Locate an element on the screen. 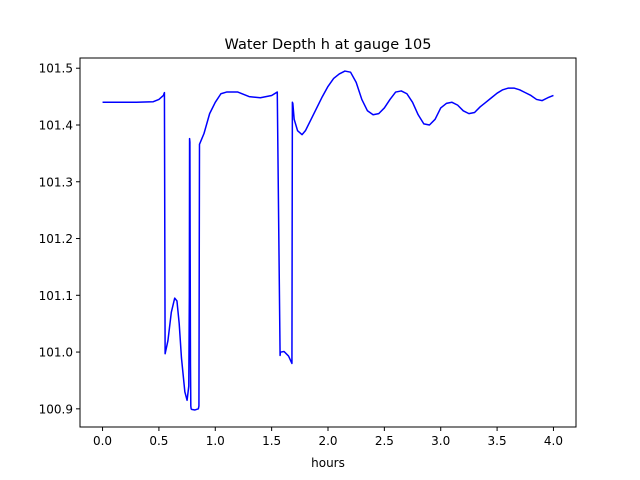 Image resolution: width=640 pixels, height=480 pixels. x-tick-label: 0.0 is located at coordinates (102, 441).